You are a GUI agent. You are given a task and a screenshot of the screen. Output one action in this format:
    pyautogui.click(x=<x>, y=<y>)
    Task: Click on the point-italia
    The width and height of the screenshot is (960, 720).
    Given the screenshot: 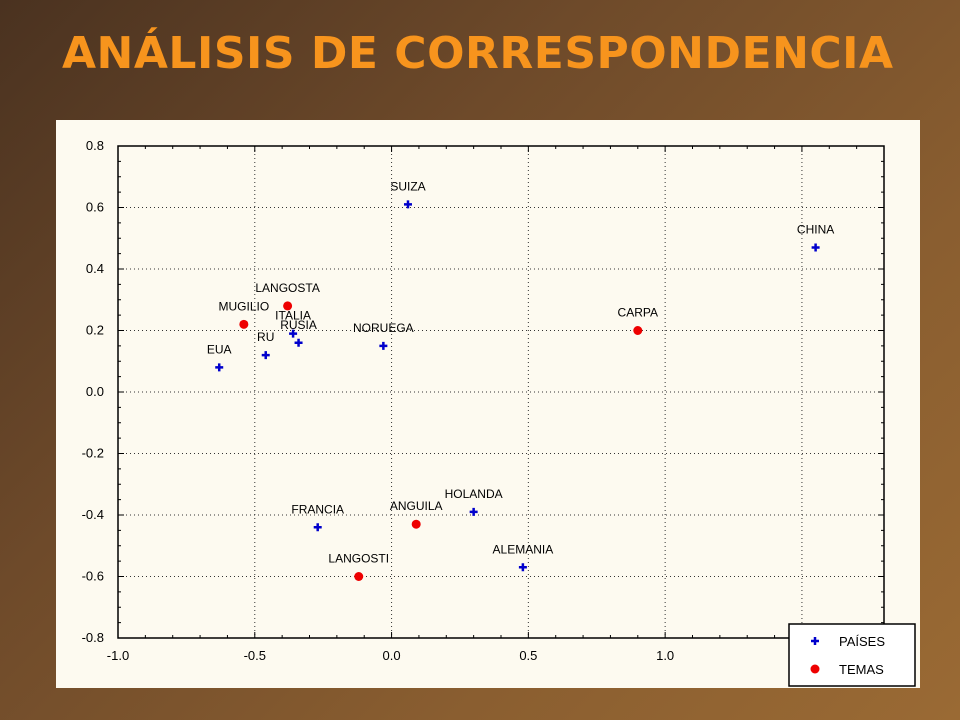 What is the action you would take?
    pyautogui.click(x=293, y=333)
    